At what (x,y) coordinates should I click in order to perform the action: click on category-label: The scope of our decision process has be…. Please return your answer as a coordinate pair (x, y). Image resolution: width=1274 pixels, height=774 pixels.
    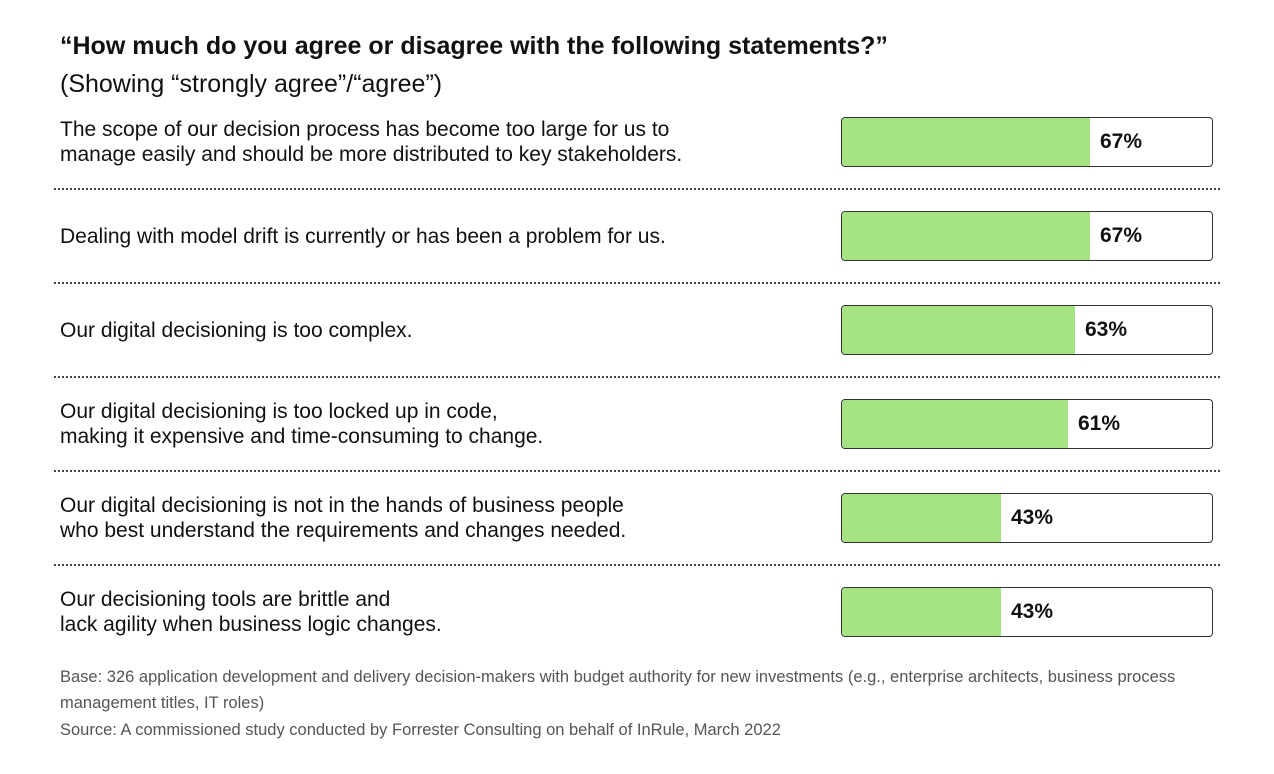
    Looking at the image, I should click on (371, 142).